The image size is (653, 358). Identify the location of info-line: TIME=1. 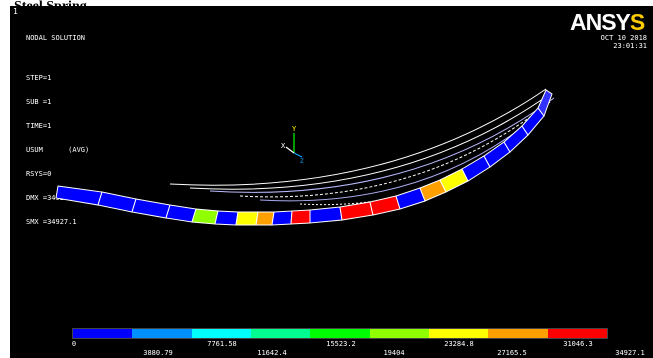
(39, 126).